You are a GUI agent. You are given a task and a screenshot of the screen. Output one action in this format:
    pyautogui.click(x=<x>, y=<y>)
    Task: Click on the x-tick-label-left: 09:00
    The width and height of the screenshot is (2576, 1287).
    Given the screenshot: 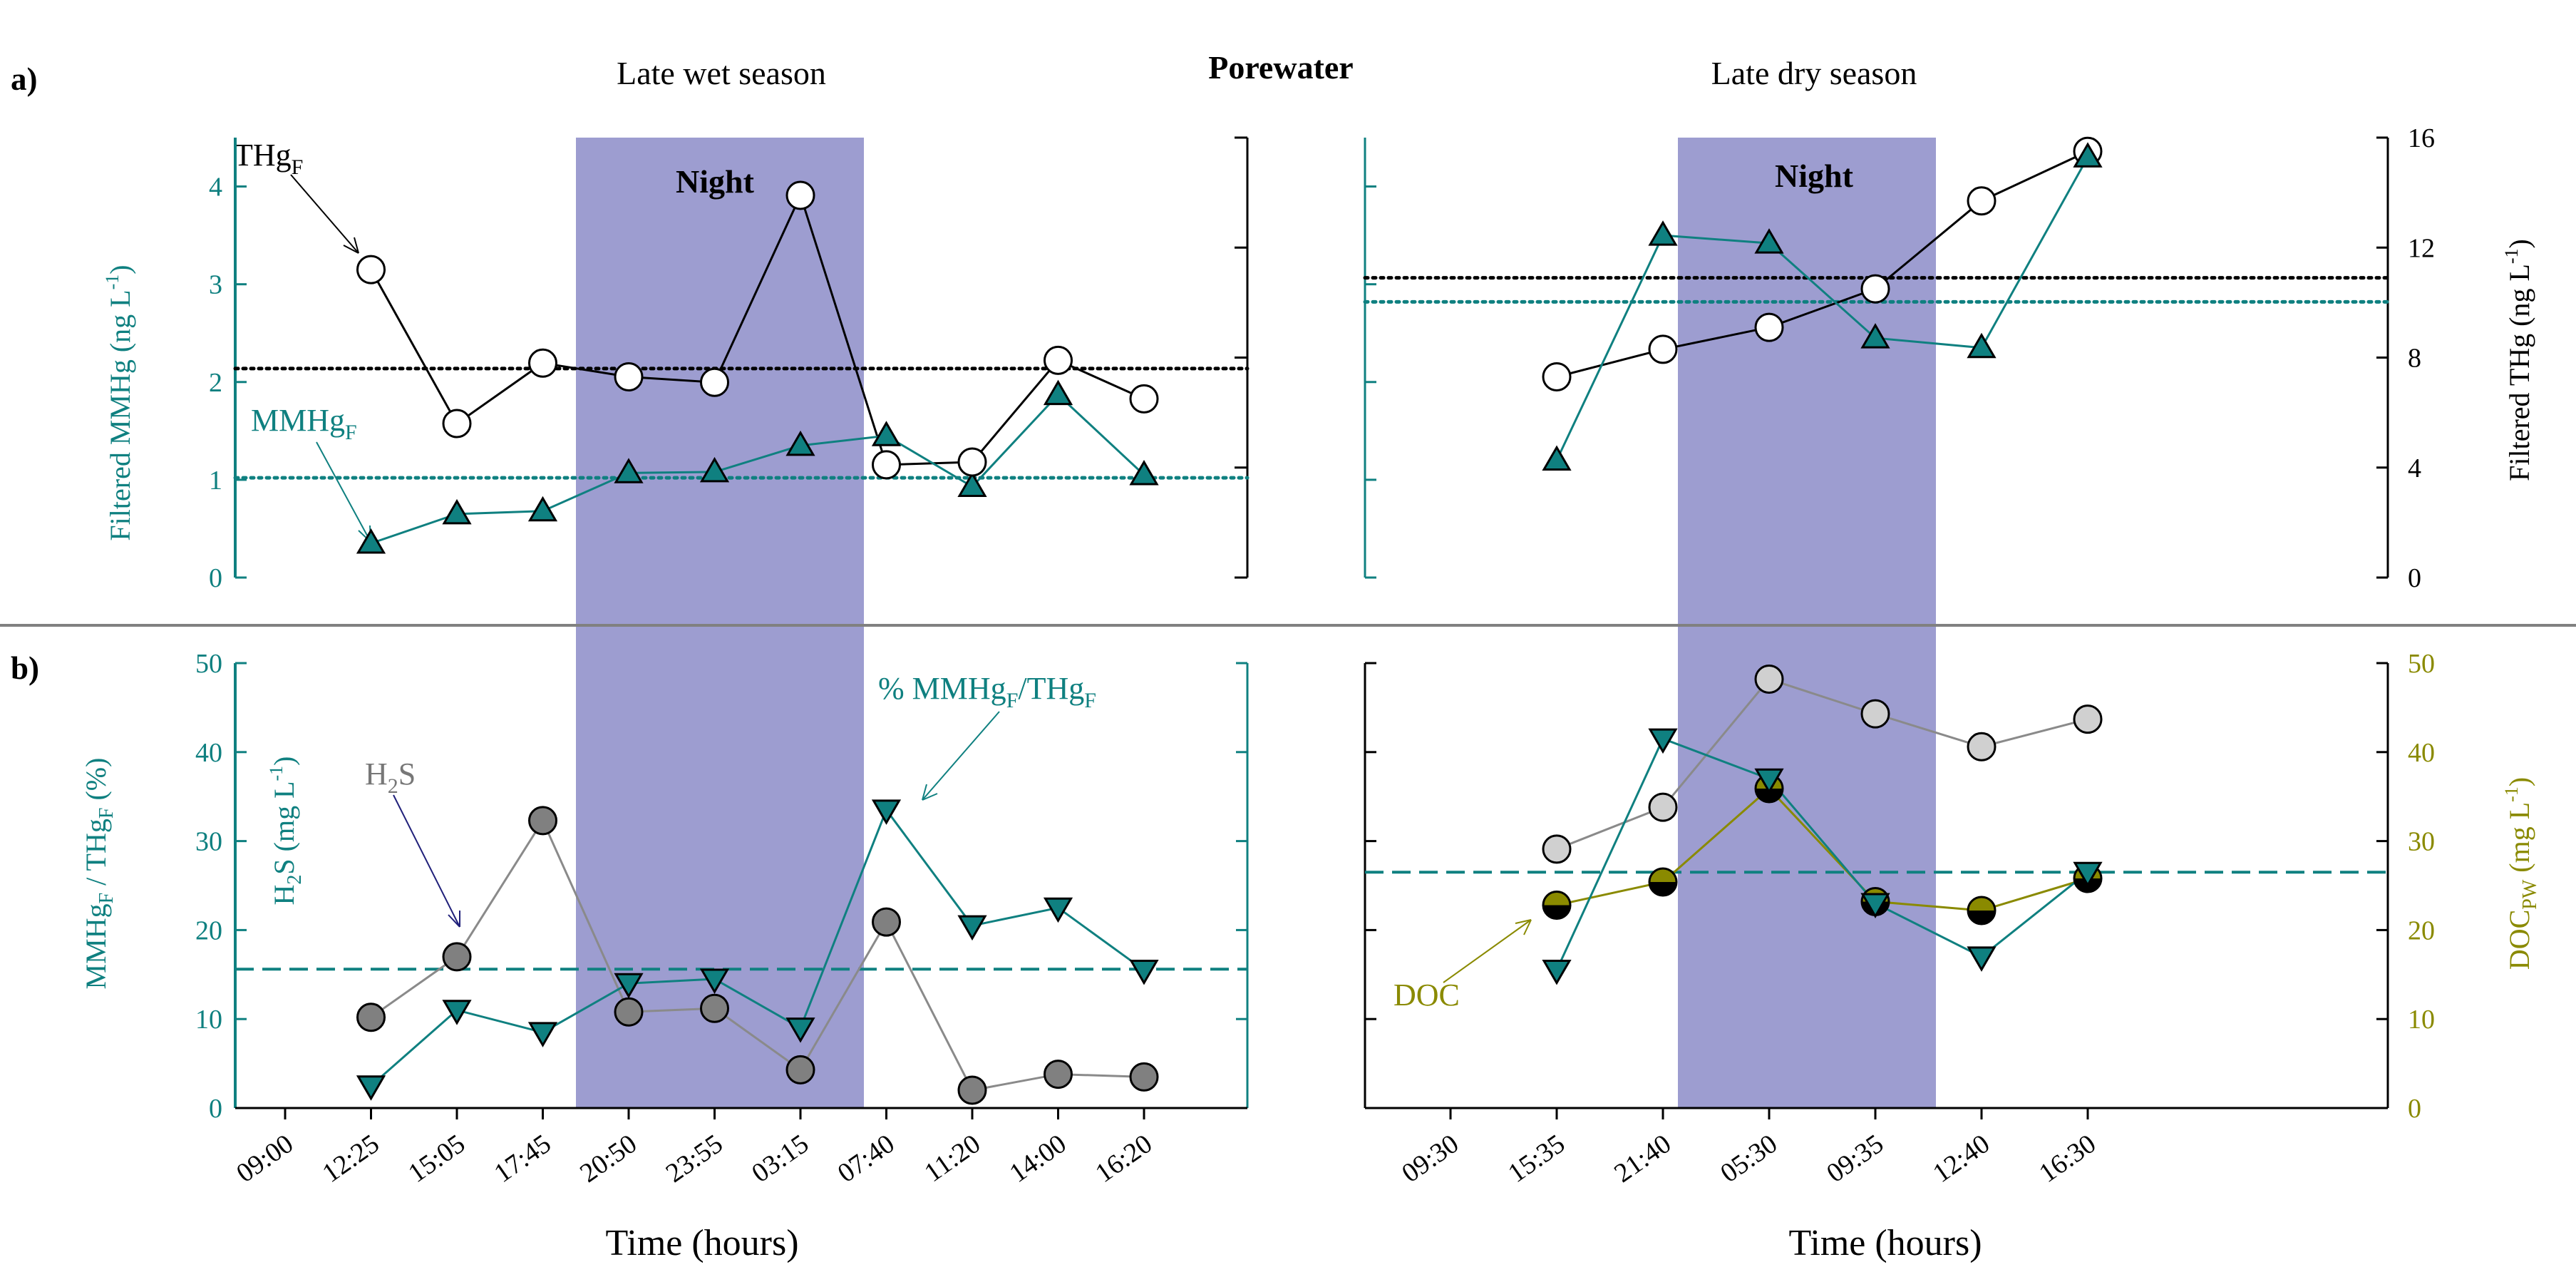 What is the action you would take?
    pyautogui.click(x=265, y=1159)
    